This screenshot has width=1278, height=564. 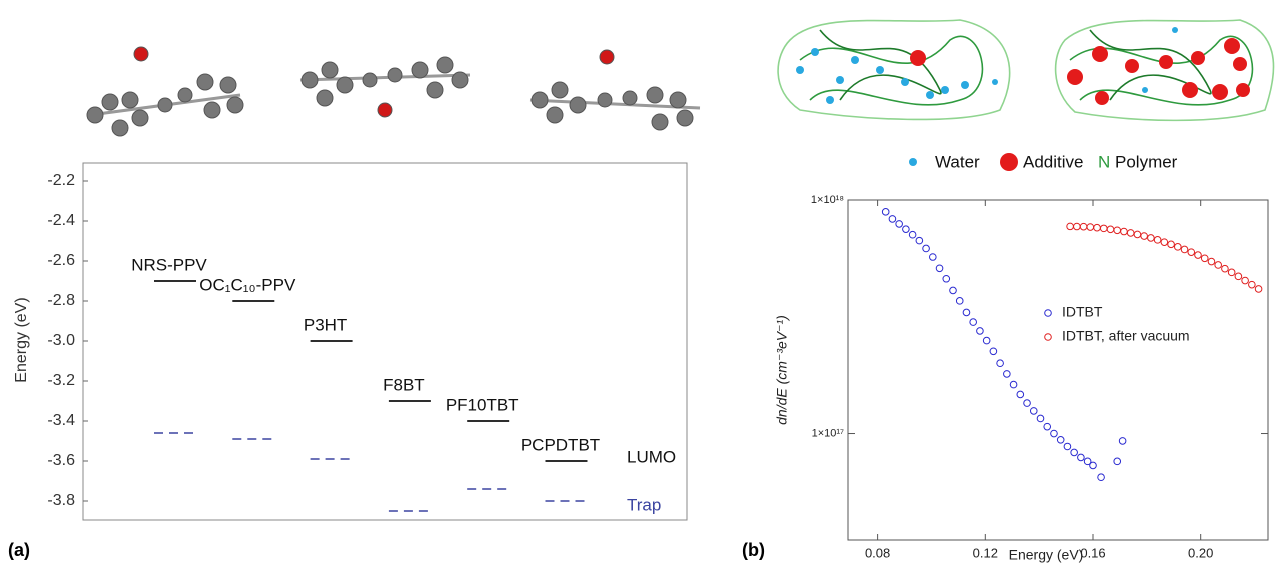 I want to click on y-tick-label: -3.8, so click(x=61, y=500).